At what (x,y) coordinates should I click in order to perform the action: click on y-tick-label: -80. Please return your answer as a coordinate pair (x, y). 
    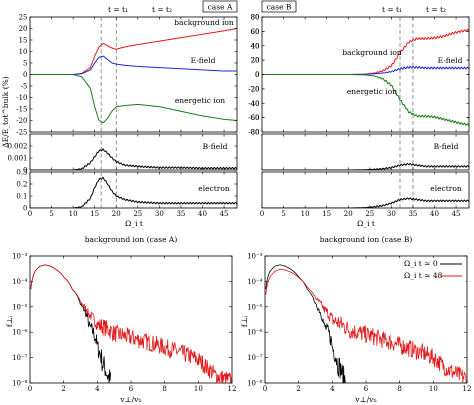
    Looking at the image, I should click on (253, 133).